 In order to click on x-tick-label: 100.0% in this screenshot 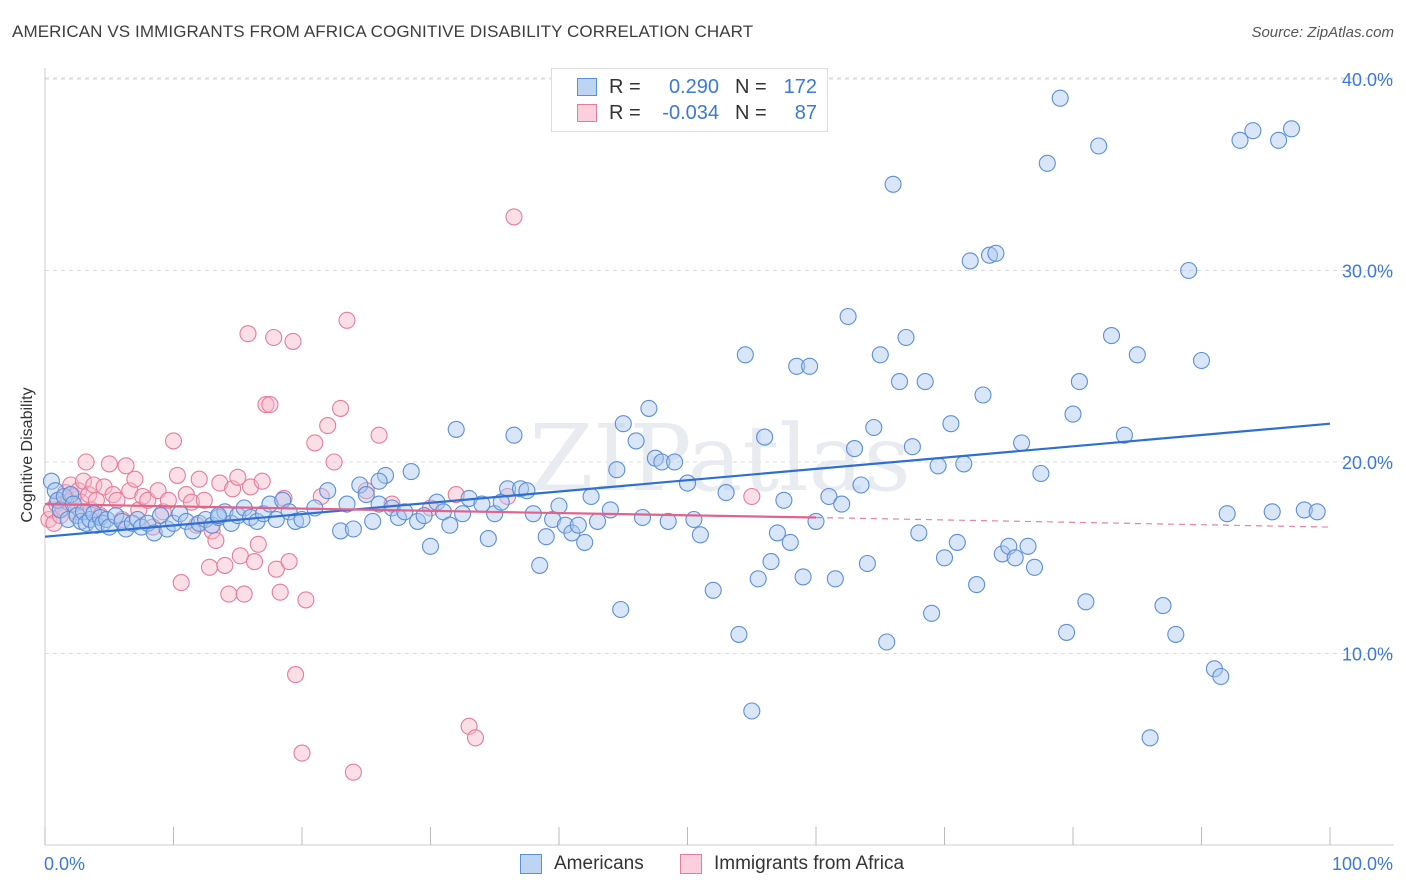, I will do `click(1362, 864)`.